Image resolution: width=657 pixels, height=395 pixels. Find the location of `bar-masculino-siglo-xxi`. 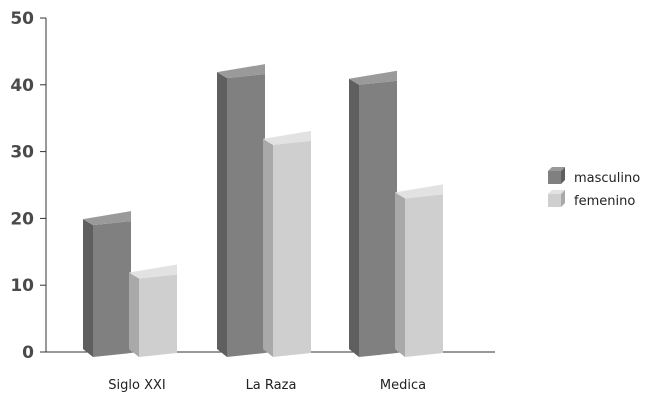

bar-masculino-siglo-xxi is located at coordinates (107, 284).